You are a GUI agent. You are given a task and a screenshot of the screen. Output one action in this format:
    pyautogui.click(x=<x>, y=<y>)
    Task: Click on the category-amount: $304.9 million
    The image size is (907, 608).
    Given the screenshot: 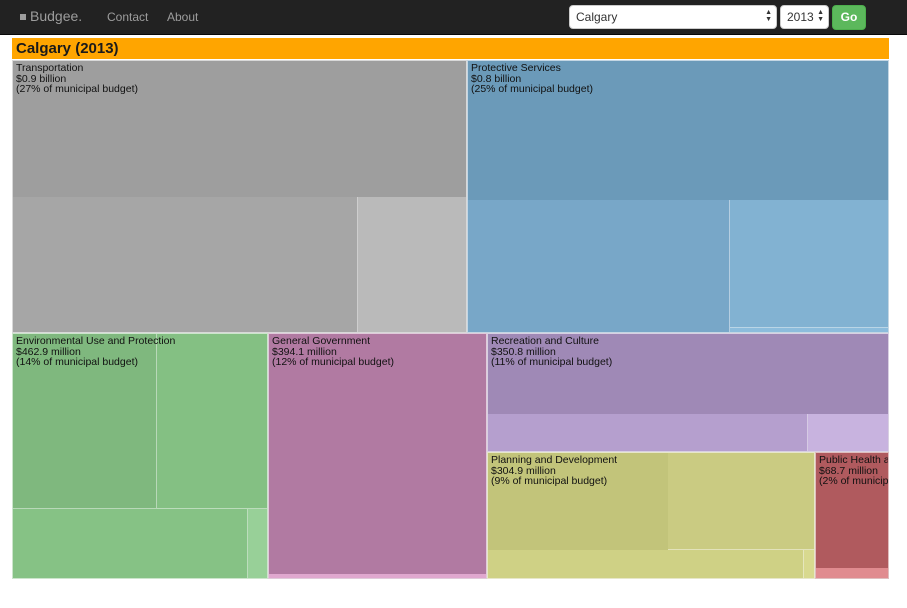 What is the action you would take?
    pyautogui.click(x=523, y=470)
    